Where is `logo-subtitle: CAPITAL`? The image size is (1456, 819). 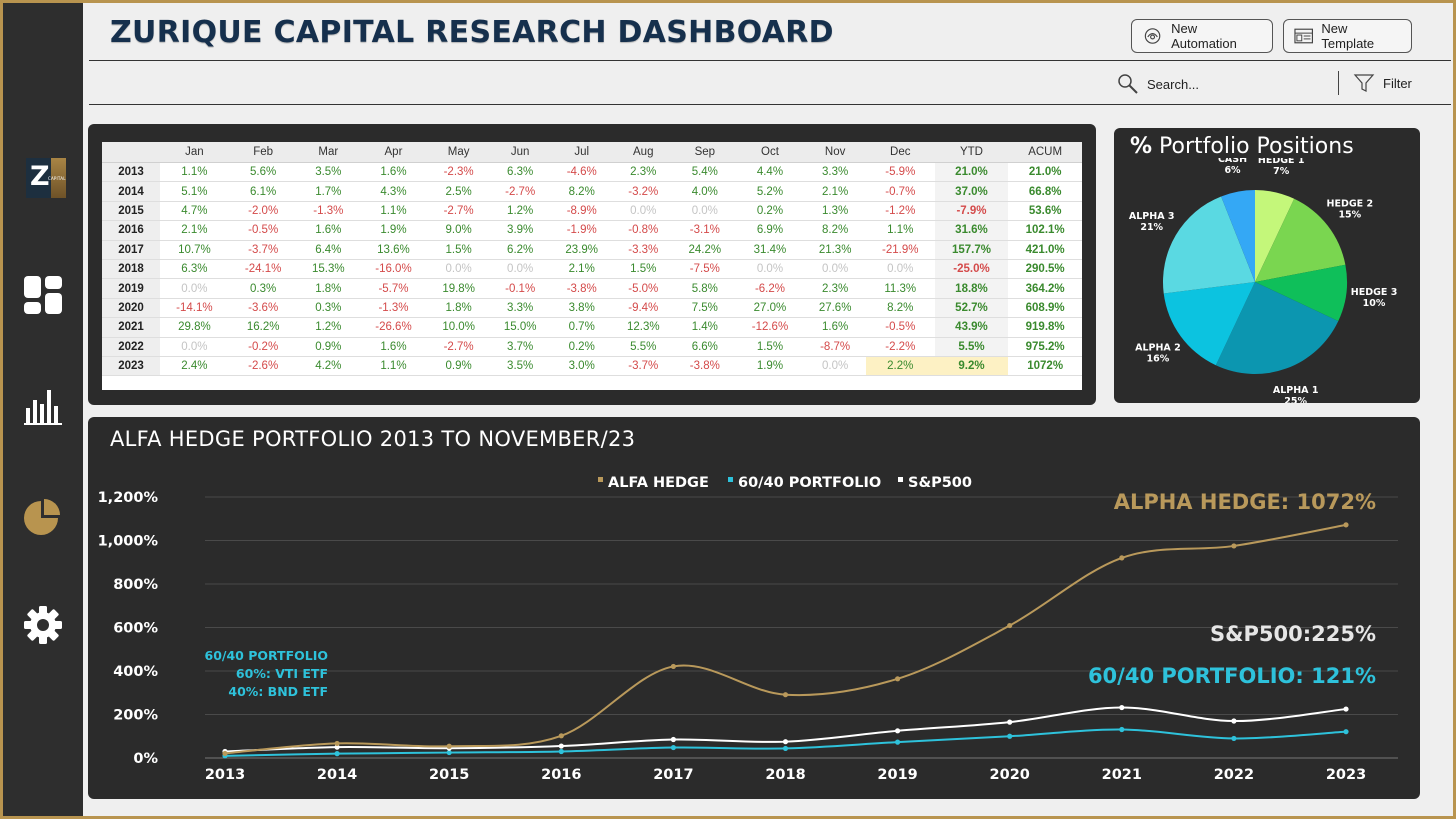
logo-subtitle: CAPITAL is located at coordinates (57, 178).